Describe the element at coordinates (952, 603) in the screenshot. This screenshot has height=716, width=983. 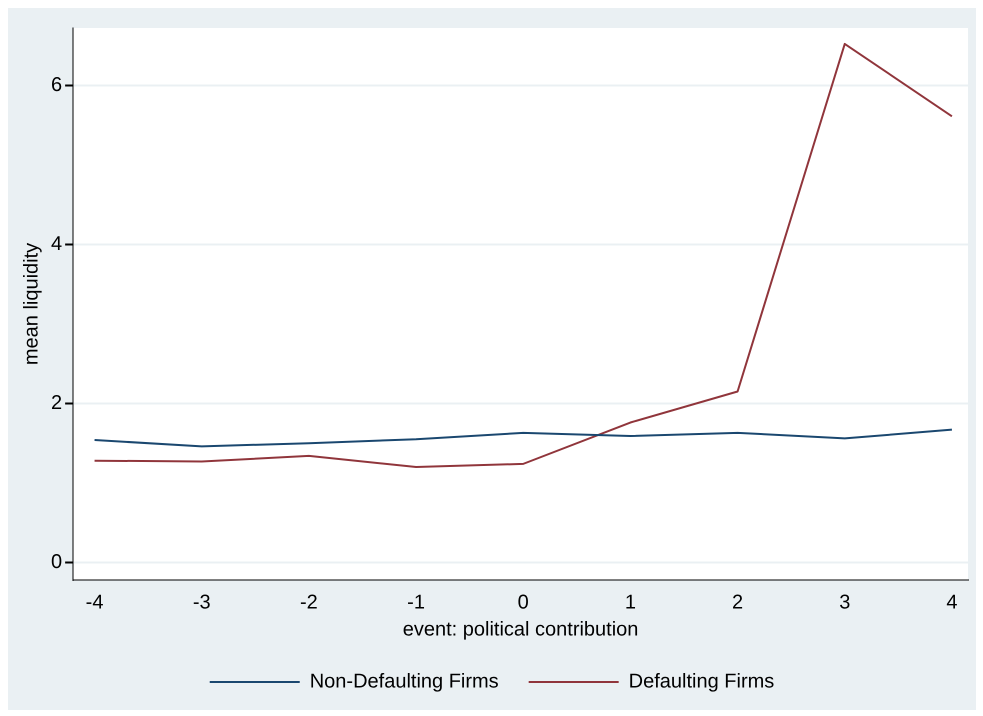
I see `x-tick-label: 4` at that location.